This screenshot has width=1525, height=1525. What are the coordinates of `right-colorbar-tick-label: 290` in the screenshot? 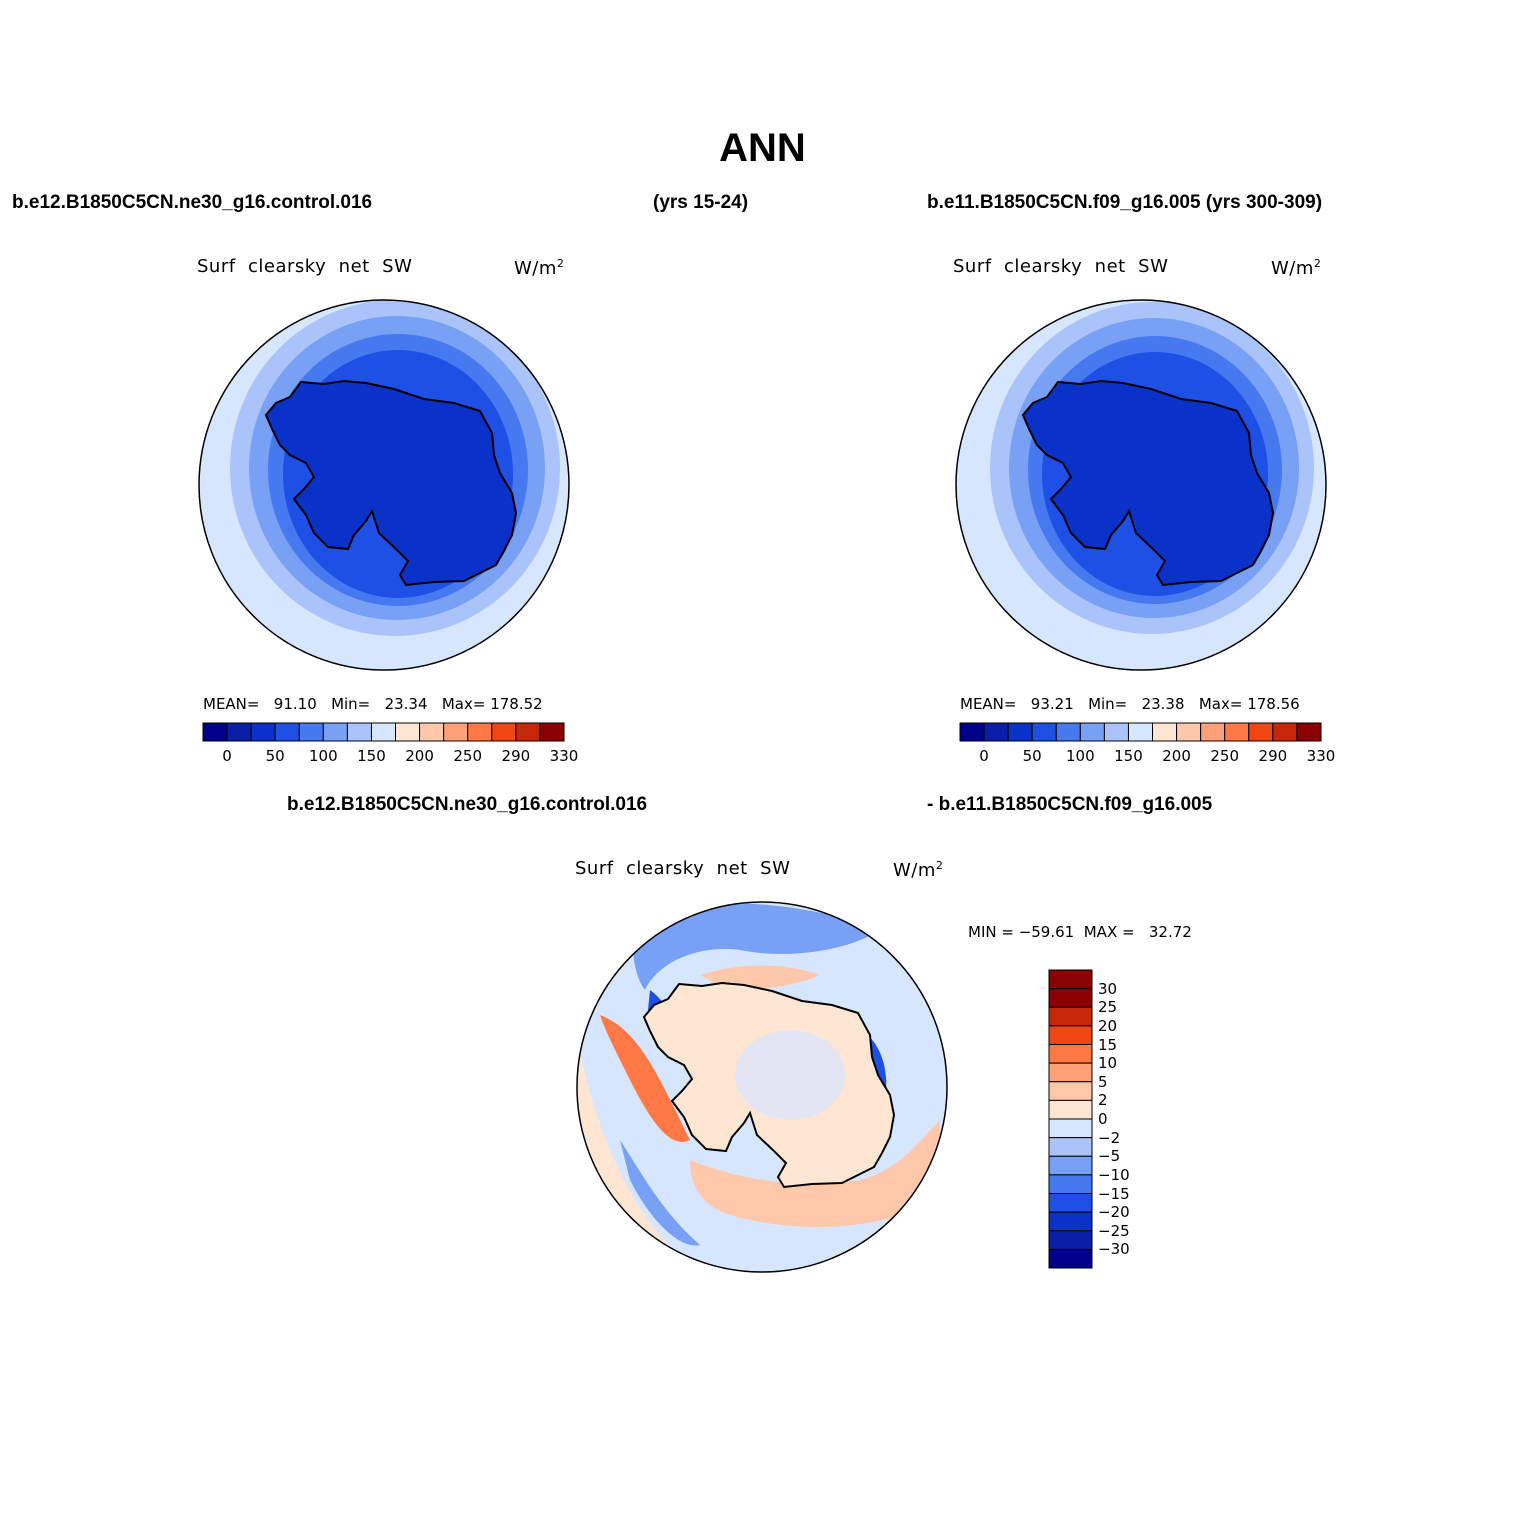 It's located at (1273, 756).